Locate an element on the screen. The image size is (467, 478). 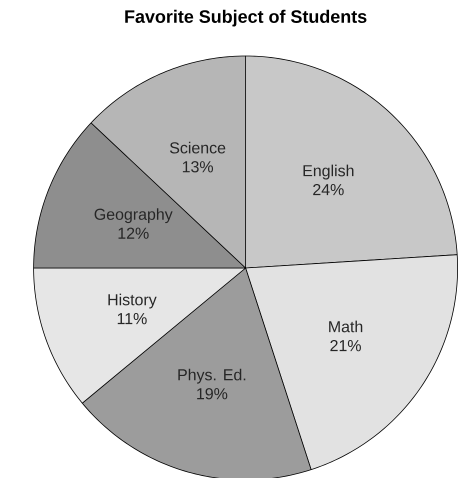
slice-label: Science is located at coordinates (198, 148).